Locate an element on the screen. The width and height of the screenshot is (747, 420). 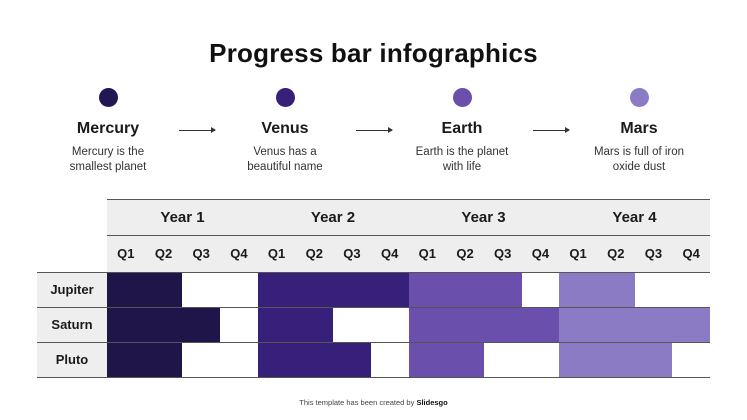
footer-brand: Slidesgo is located at coordinates (432, 402).